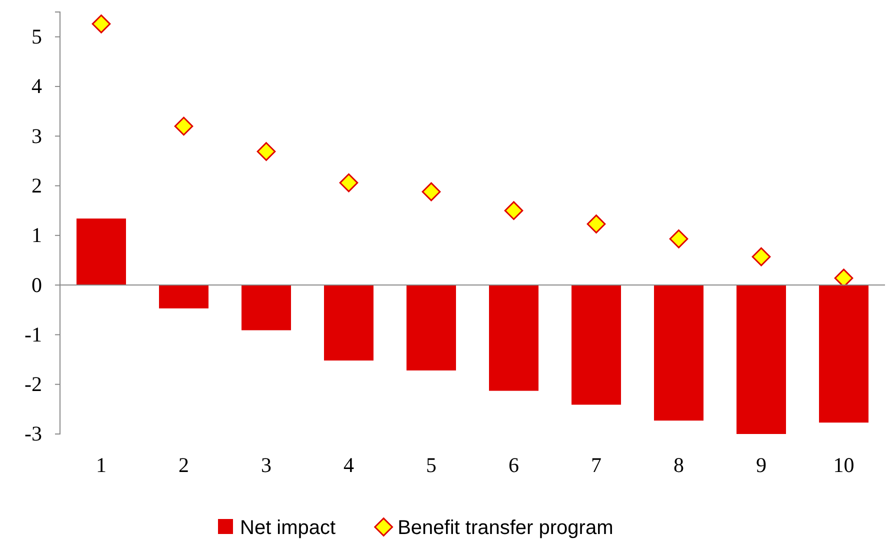 This screenshot has width=888, height=542. I want to click on x-tick-label: 8, so click(679, 464).